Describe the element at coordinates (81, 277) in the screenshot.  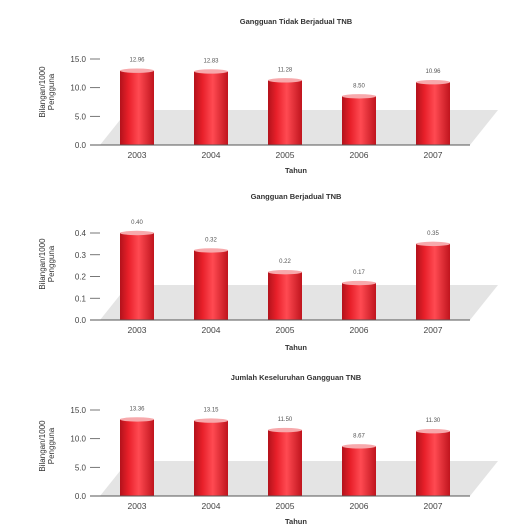
I see `y-tick-label: 0.2` at that location.